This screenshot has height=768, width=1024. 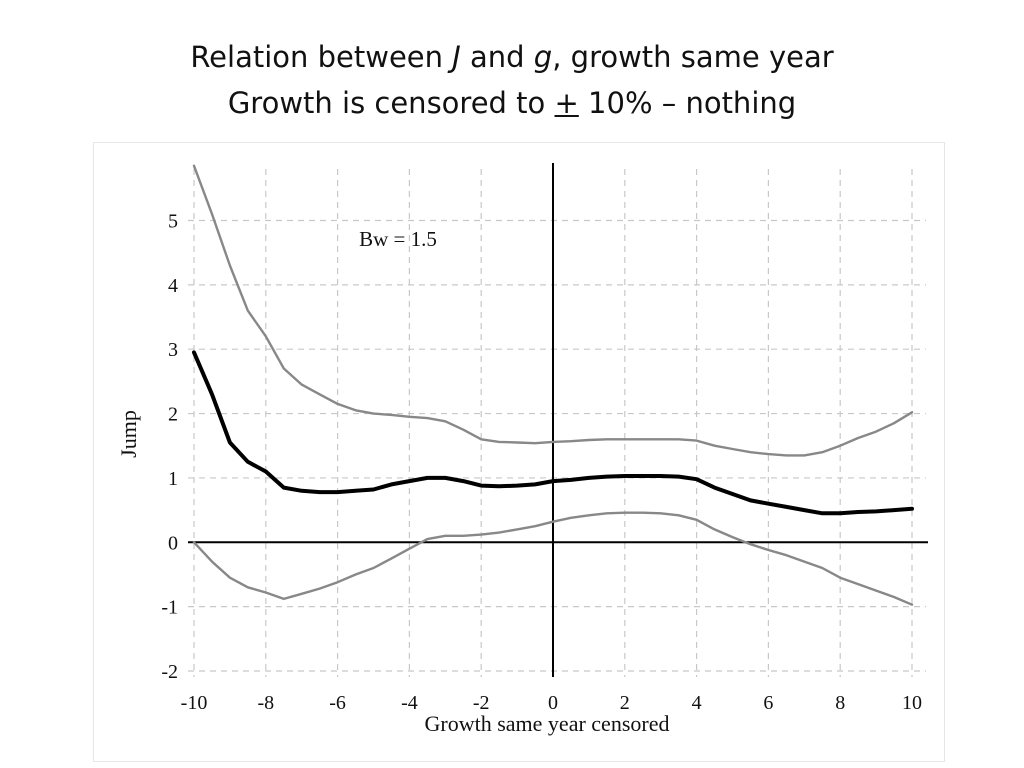 What do you see at coordinates (553, 558) in the screenshot?
I see `lower-band-line` at bounding box center [553, 558].